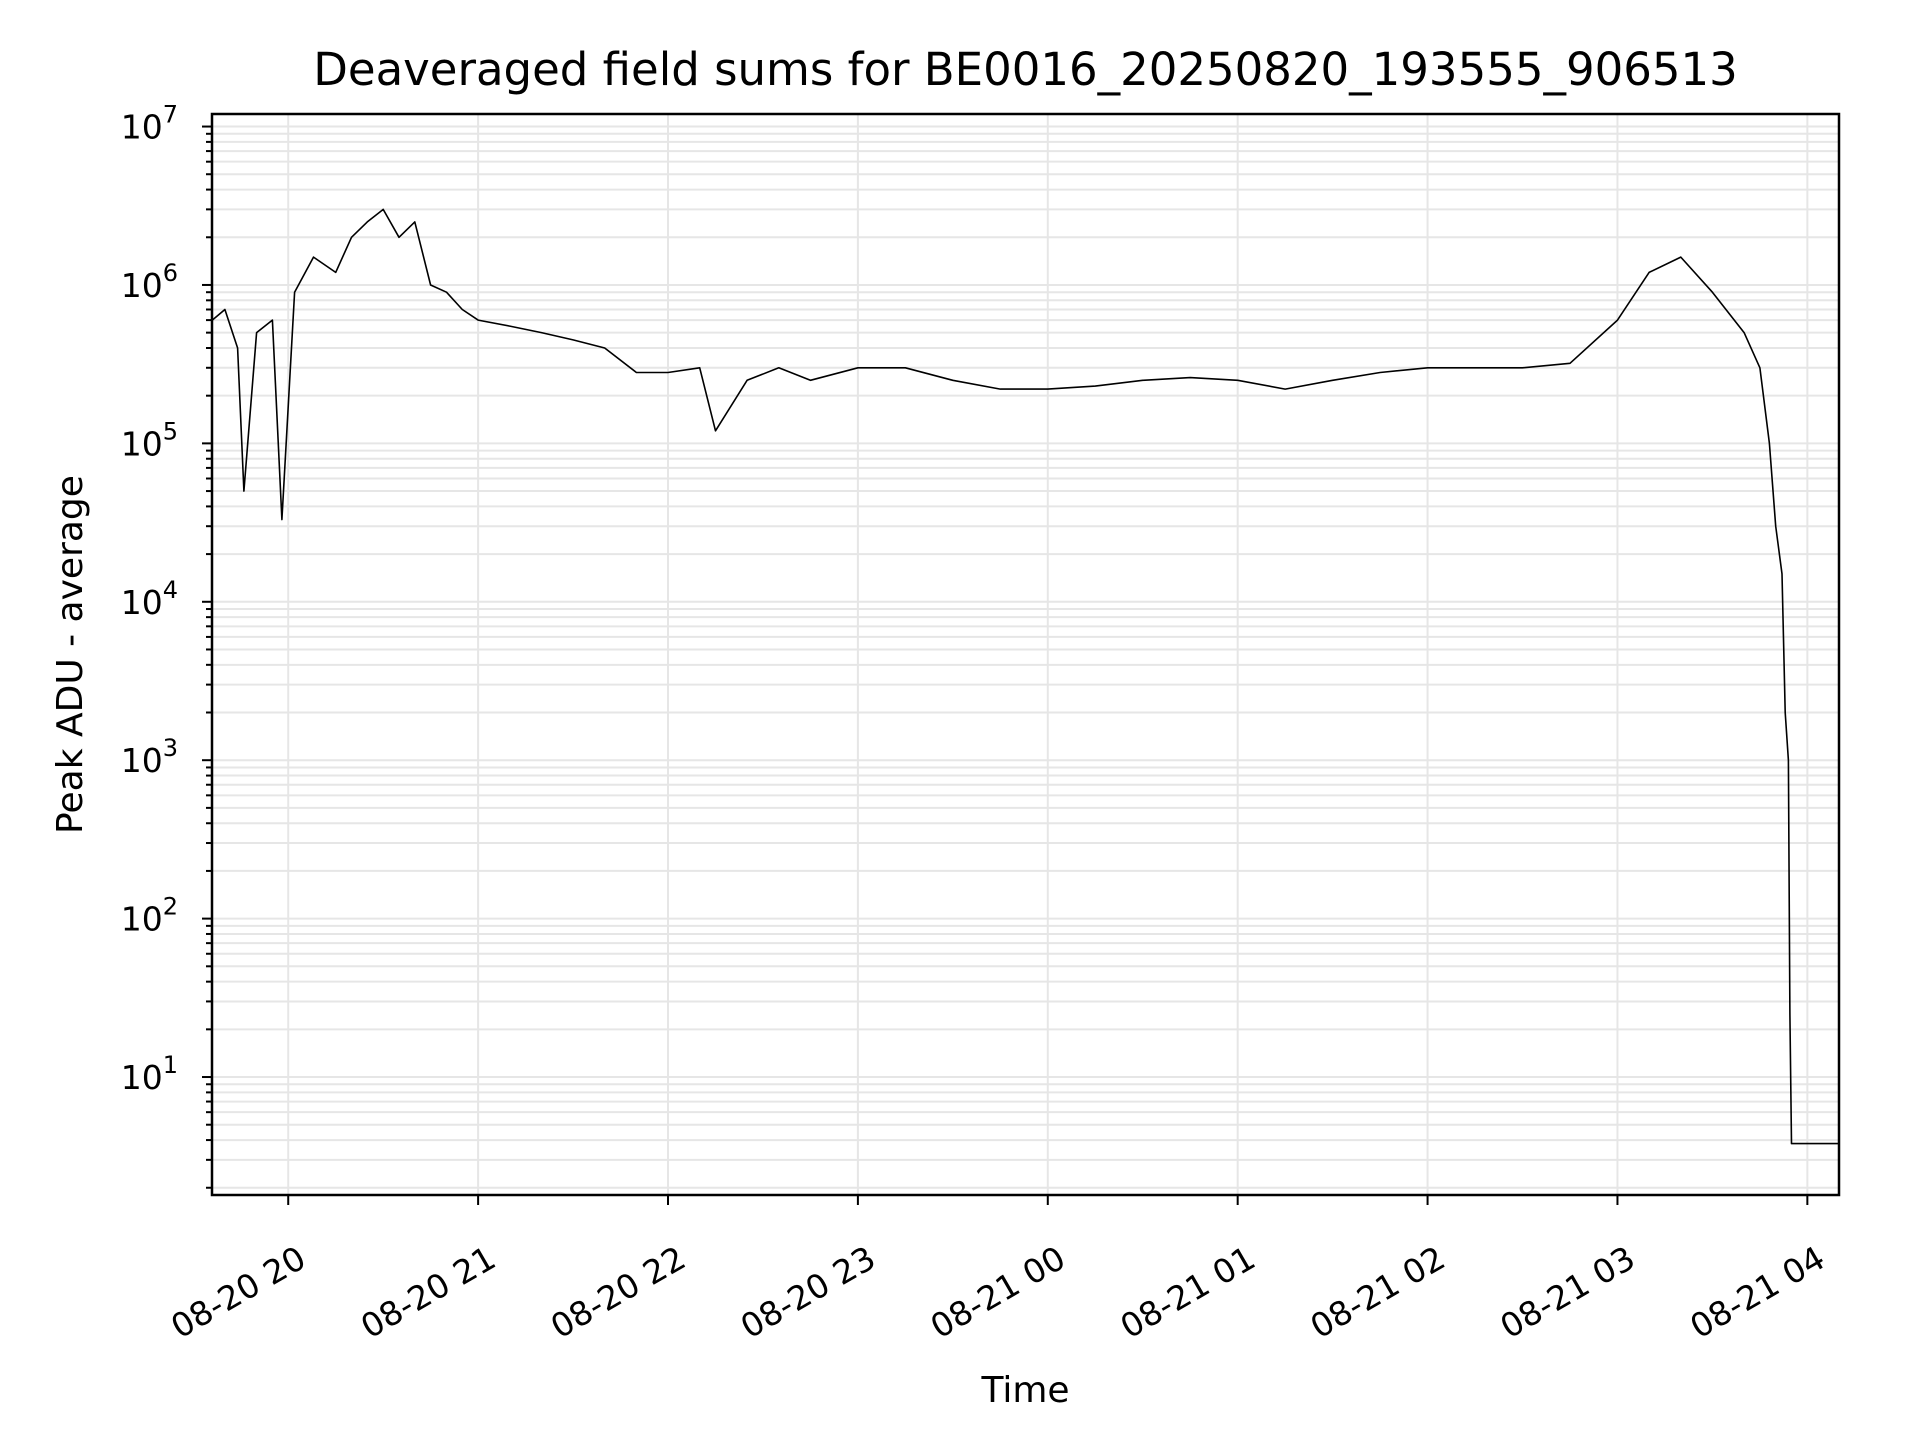 The height and width of the screenshot is (1440, 1920). I want to click on y-tick-label: 10², so click(149, 916).